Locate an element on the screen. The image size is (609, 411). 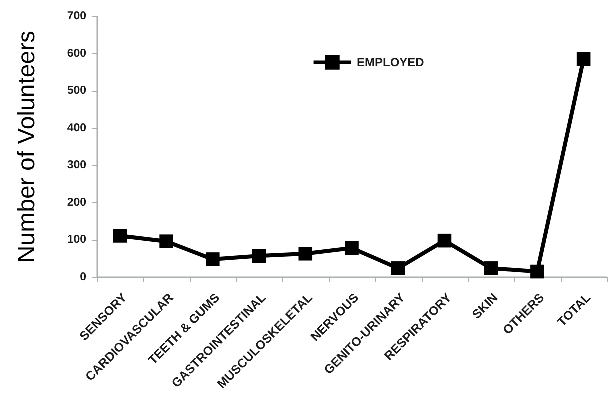
y-tick-label: 300 is located at coordinates (76, 166).